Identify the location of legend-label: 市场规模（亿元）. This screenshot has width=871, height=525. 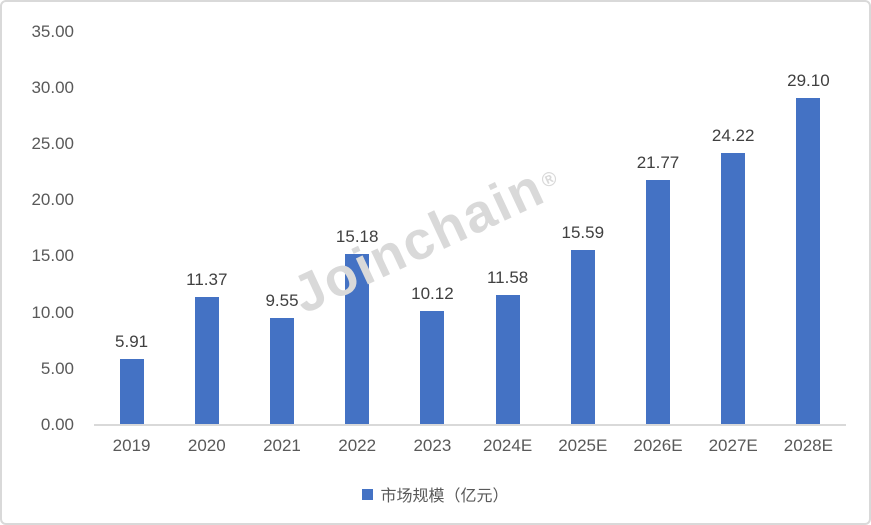
(444, 496).